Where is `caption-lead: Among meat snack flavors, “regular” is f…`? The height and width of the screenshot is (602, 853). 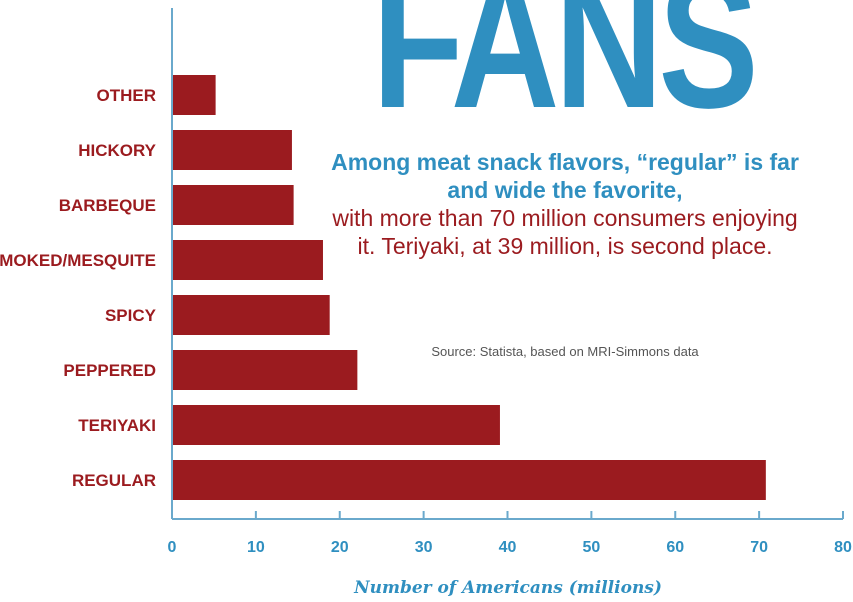 caption-lead: Among meat snack flavors, “regular” is f… is located at coordinates (565, 176).